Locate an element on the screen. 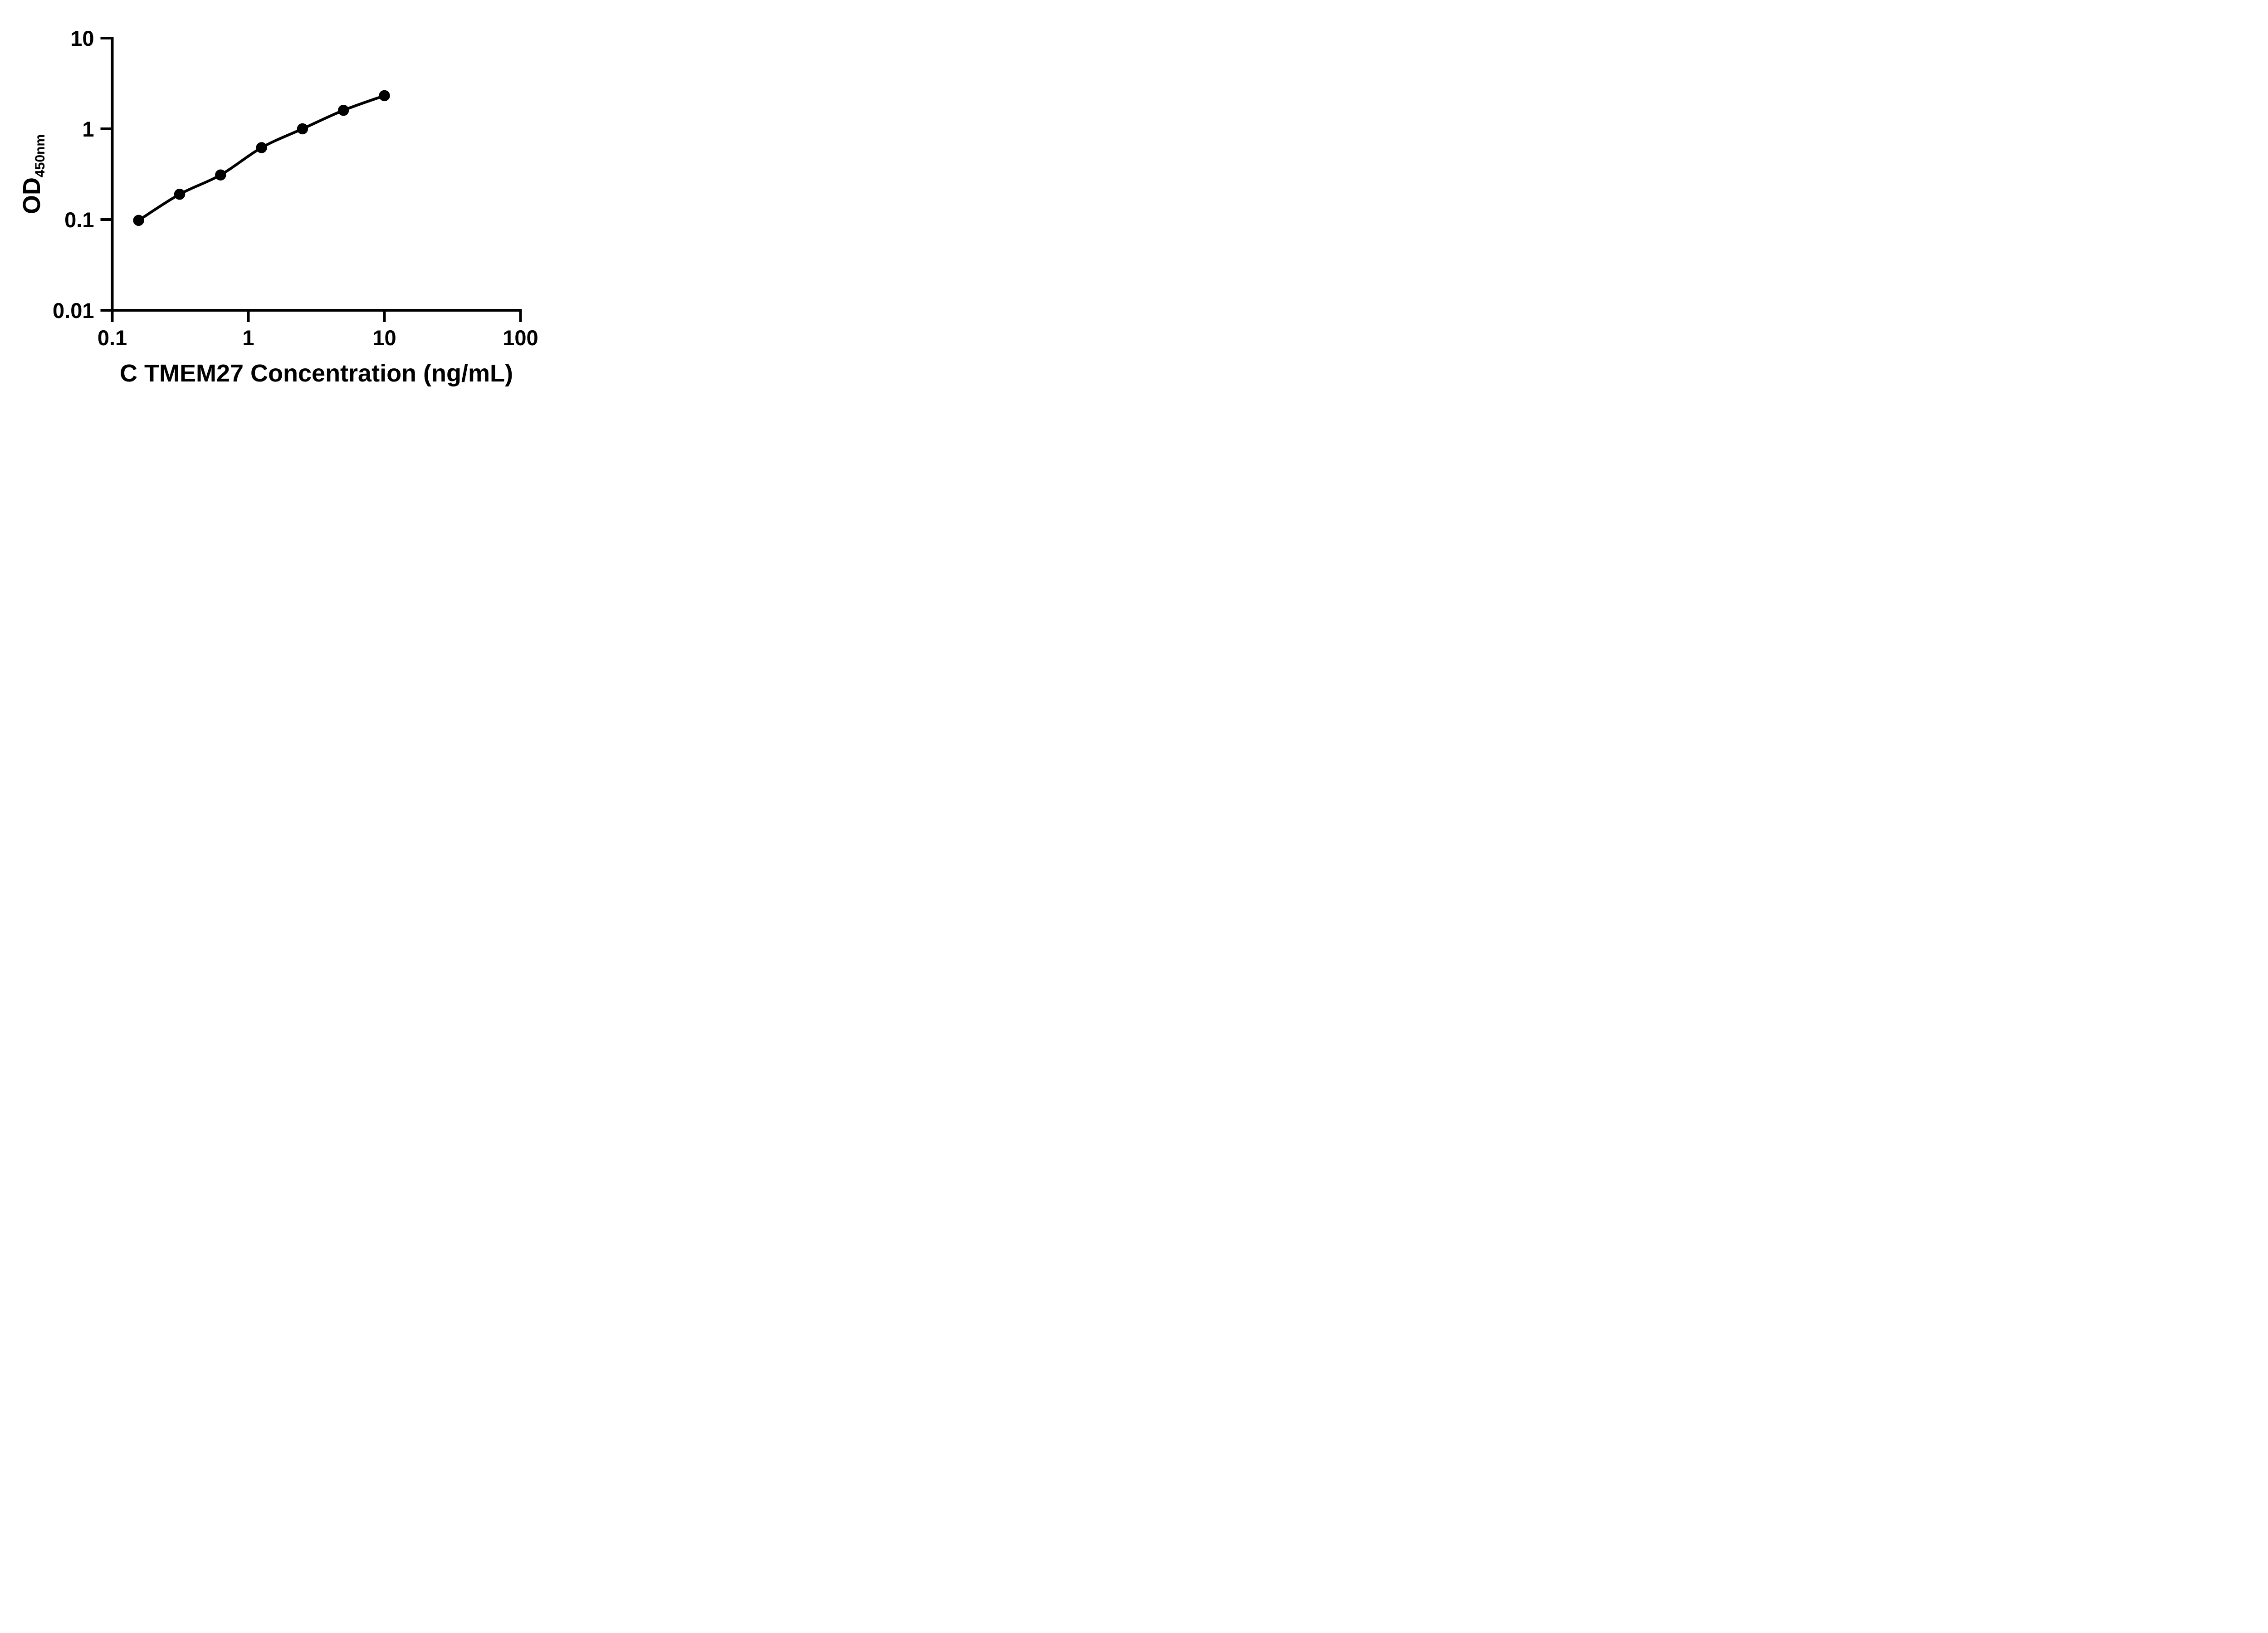 This screenshot has width=2268, height=1633. y-axis-title-subscript: 450nm is located at coordinates (40, 155).